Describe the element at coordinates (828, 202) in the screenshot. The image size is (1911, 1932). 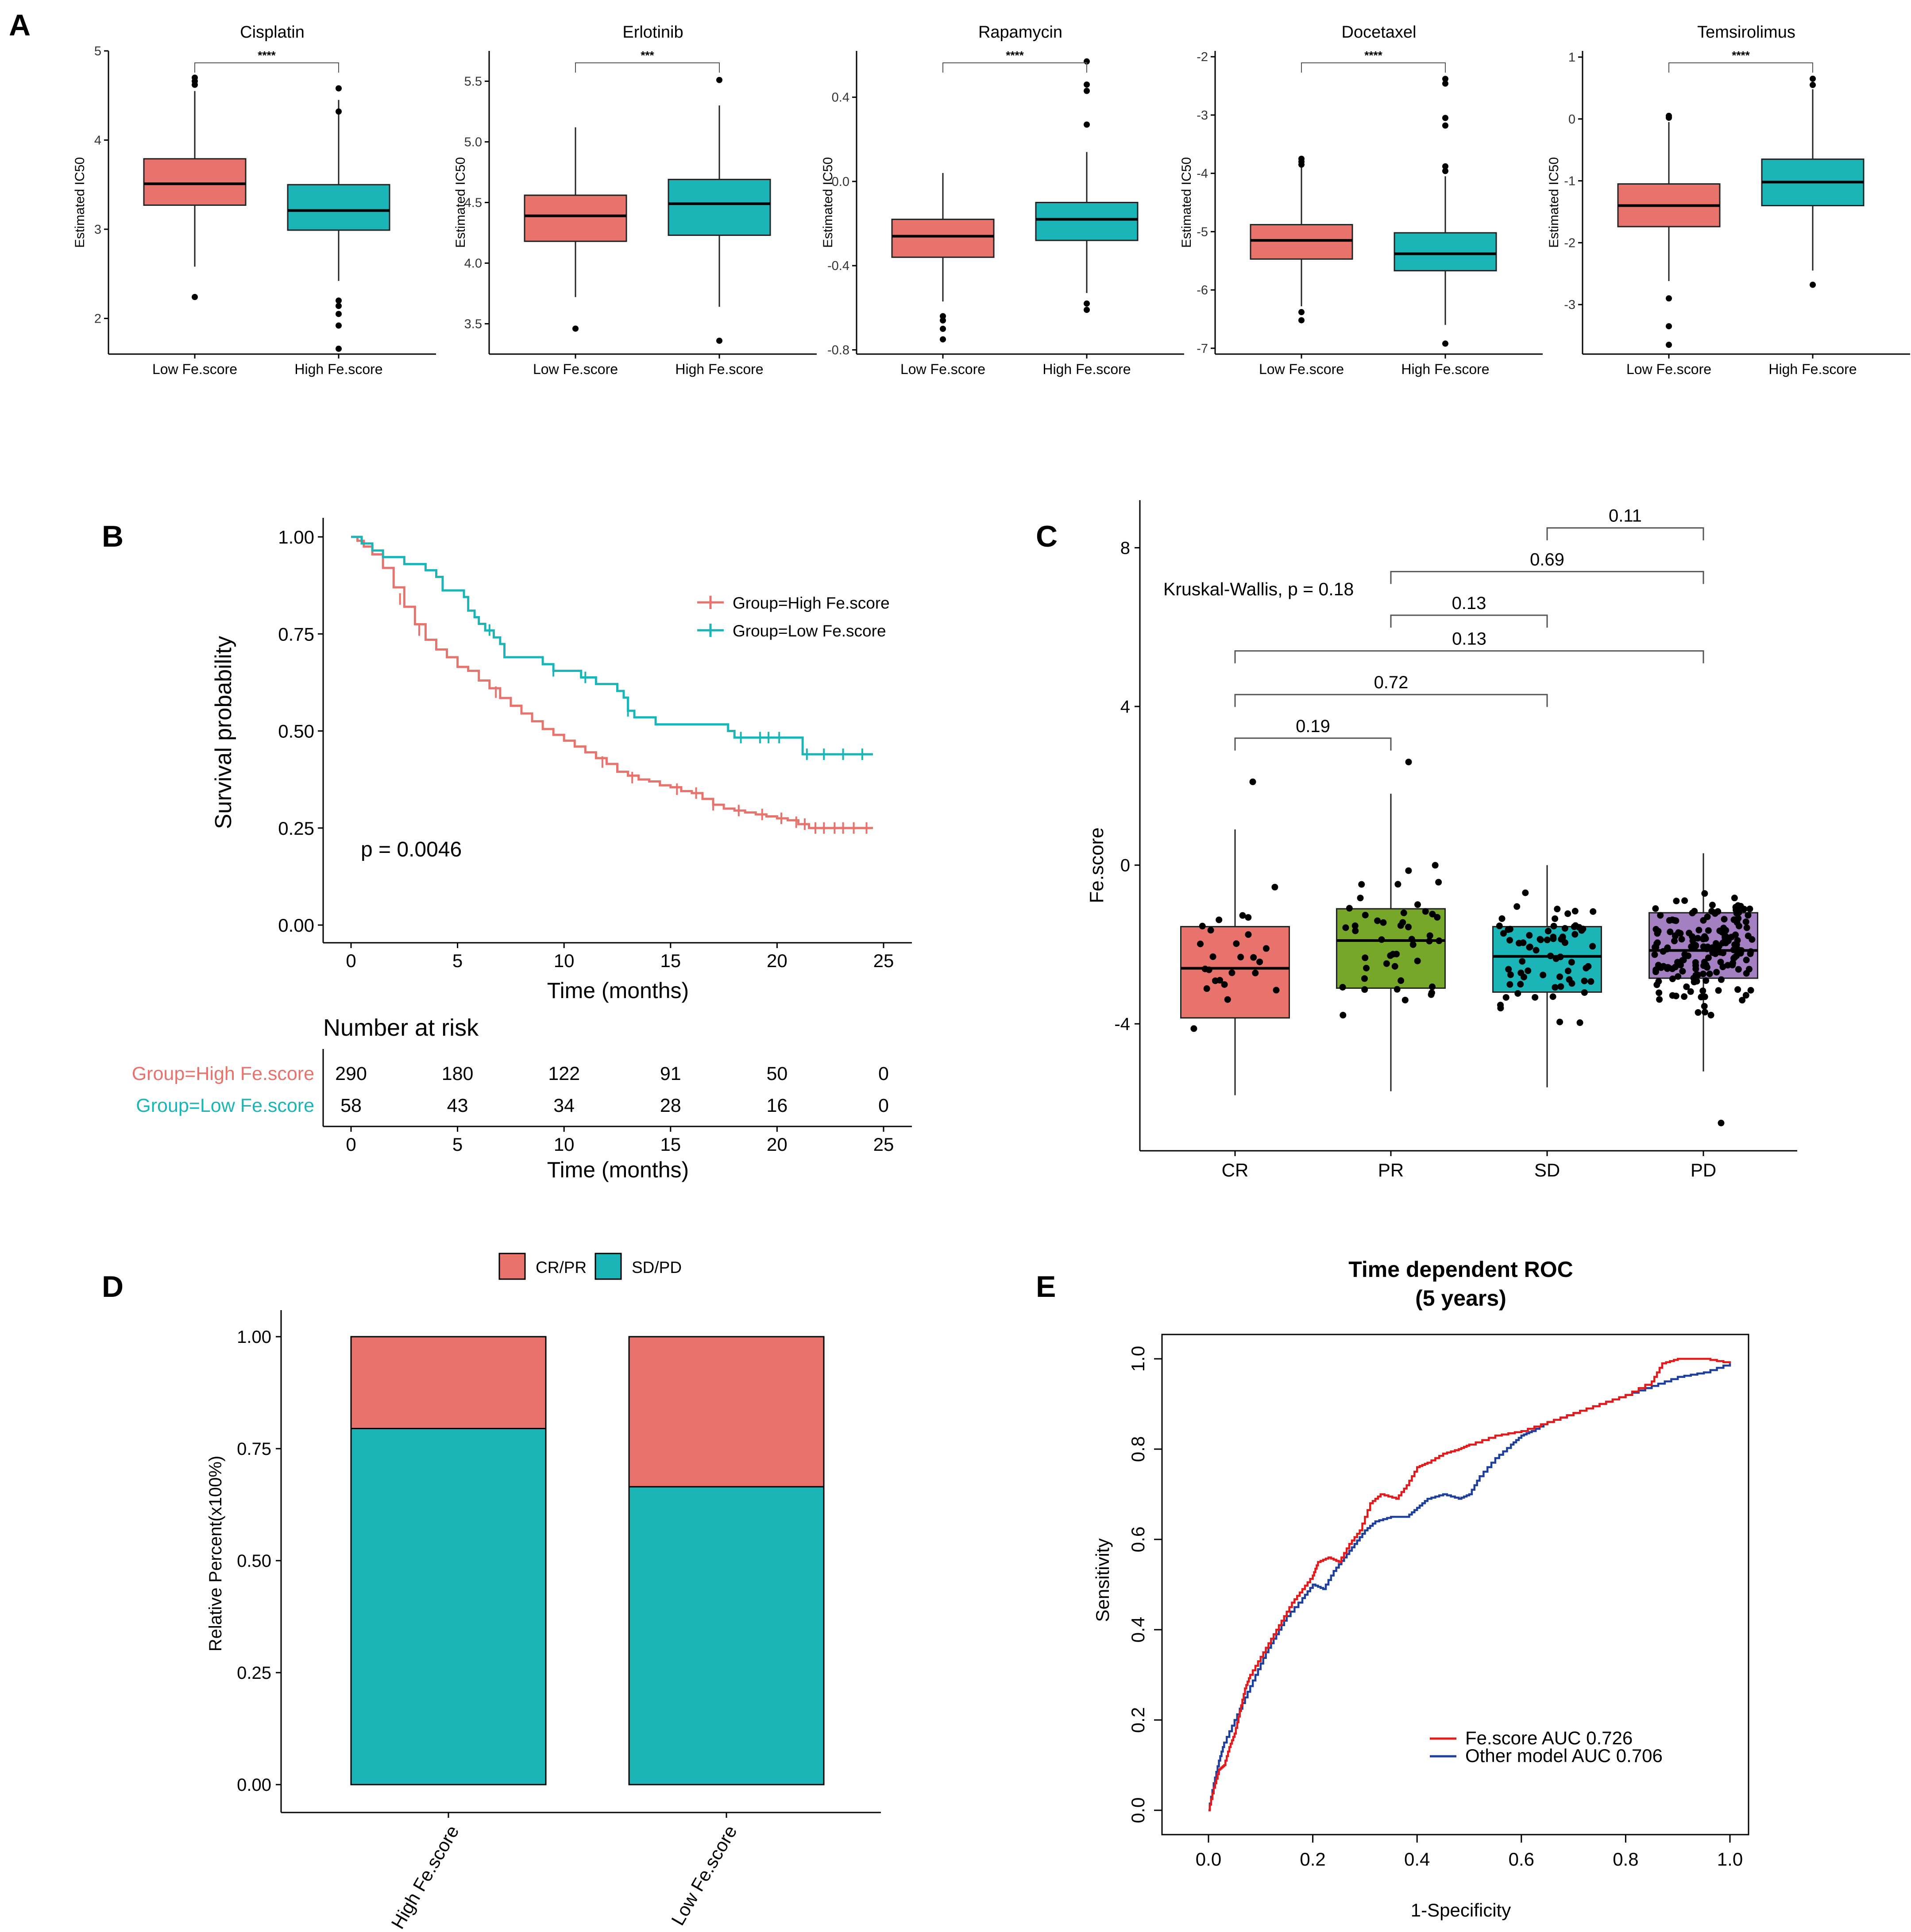
I see `a-ylabel-2: Estimated IC50` at that location.